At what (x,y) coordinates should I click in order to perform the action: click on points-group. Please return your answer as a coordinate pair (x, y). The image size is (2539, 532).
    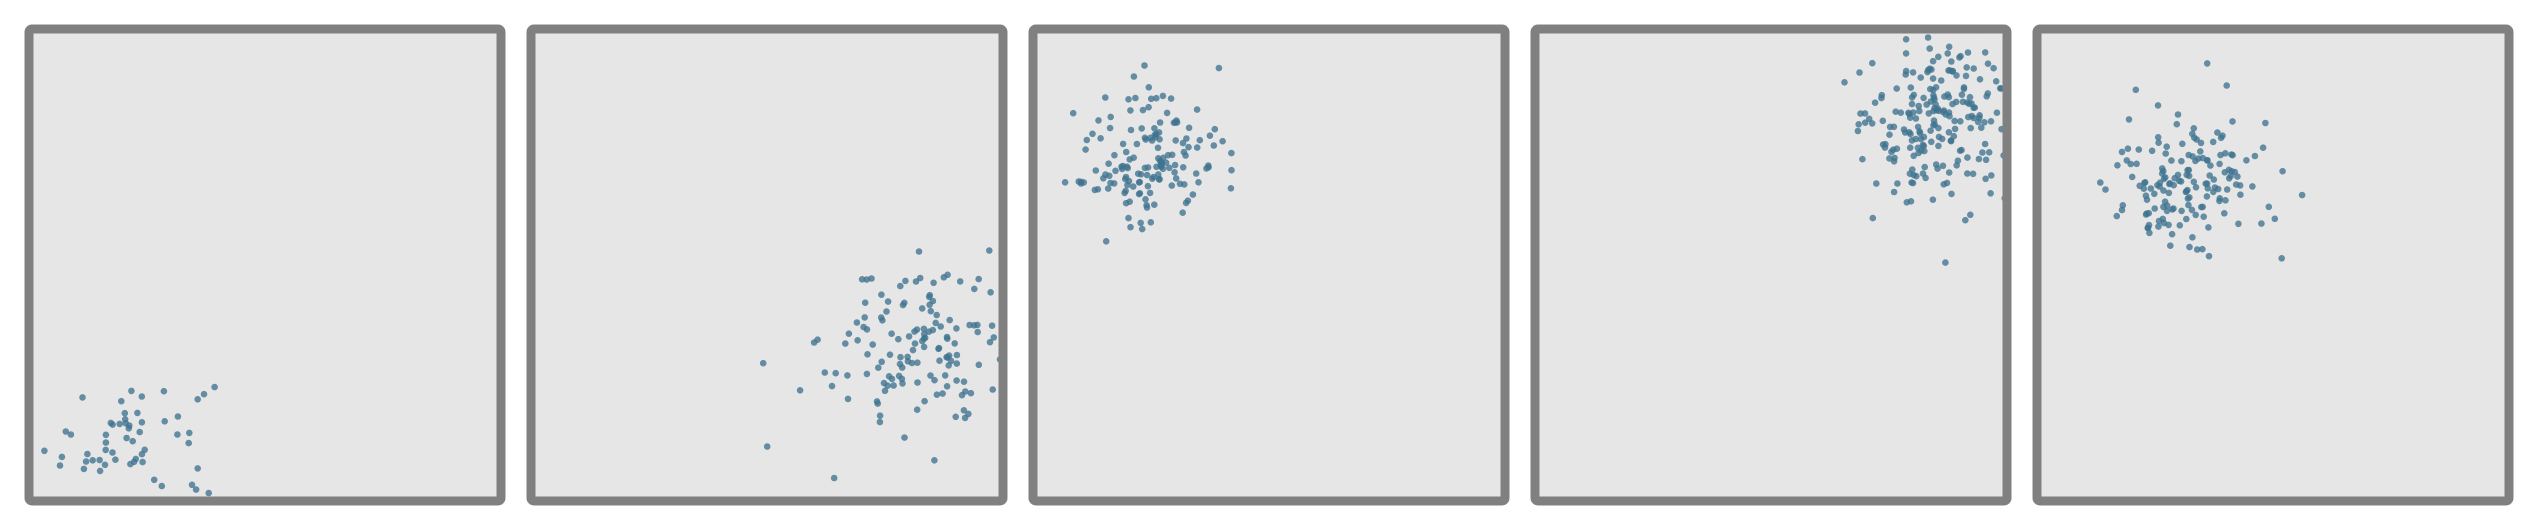
    Looking at the image, I should click on (123, 448).